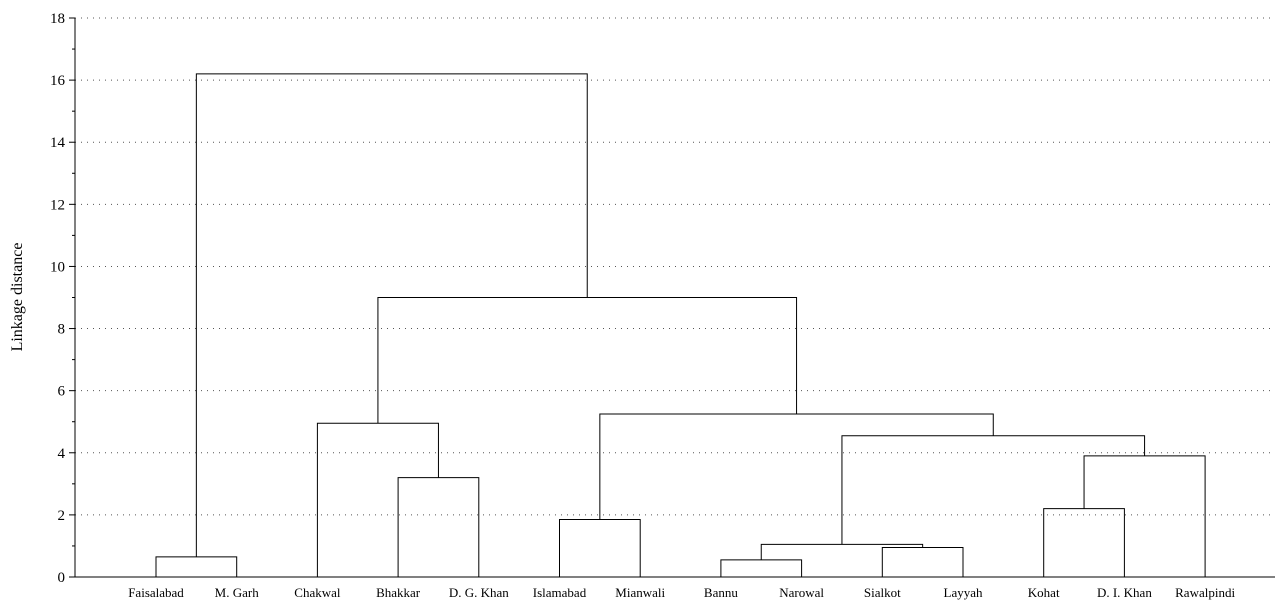 The width and height of the screenshot is (1285, 601). I want to click on leaf-label: Rawalpindi, so click(1205, 592).